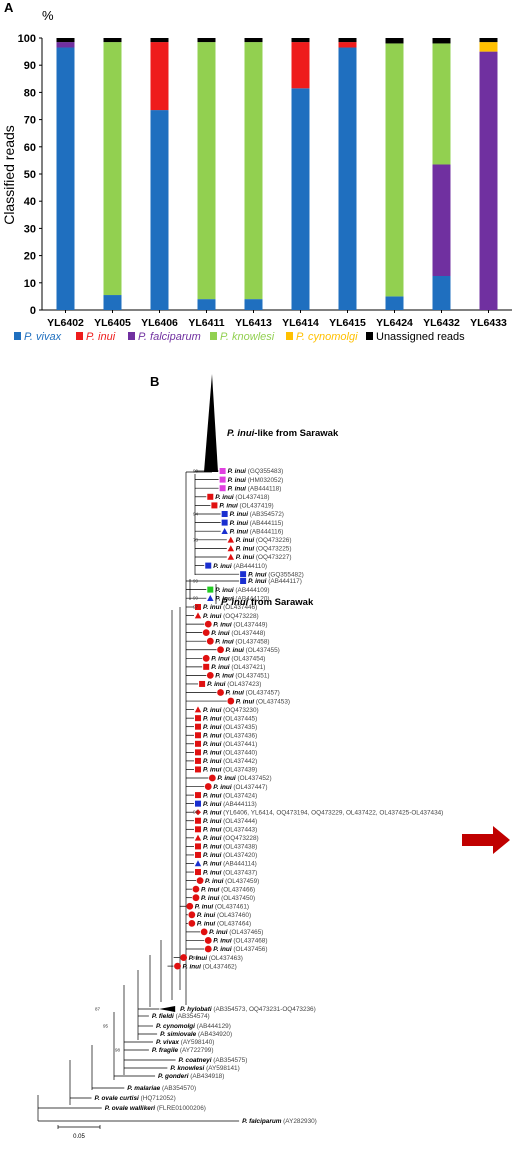 The image size is (520, 1149). Describe the element at coordinates (255, 488) in the screenshot. I see `leaf-label-2: P. inui (AB444118)` at that location.